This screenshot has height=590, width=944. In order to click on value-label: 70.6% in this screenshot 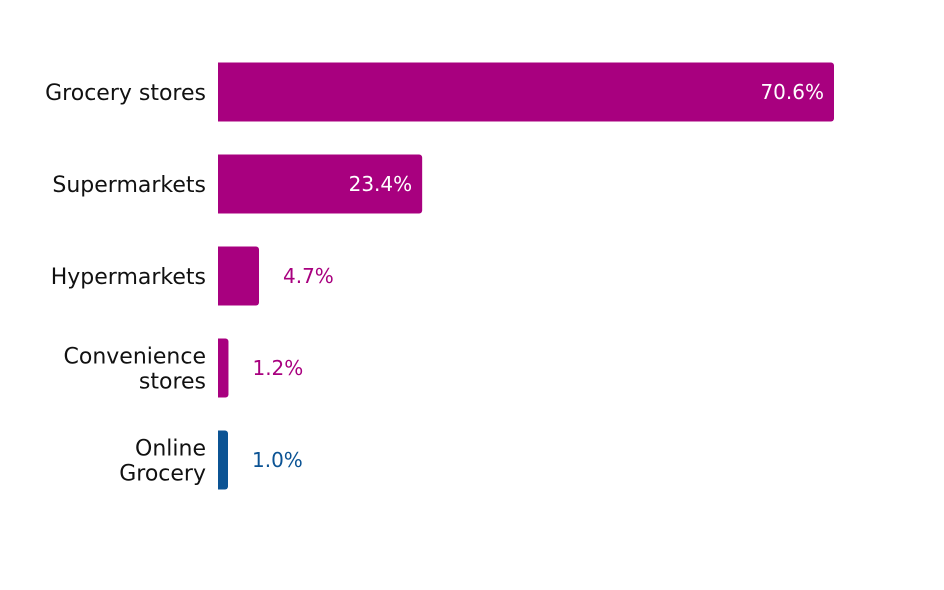, I will do `click(792, 92)`.